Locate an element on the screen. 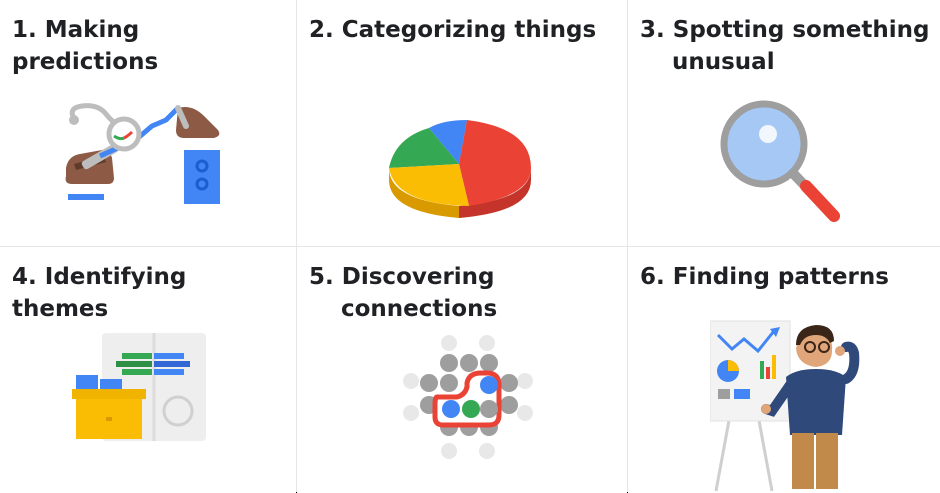 The image size is (940, 493). cell-title: 2. Categorizing things is located at coordinates (464, 30).